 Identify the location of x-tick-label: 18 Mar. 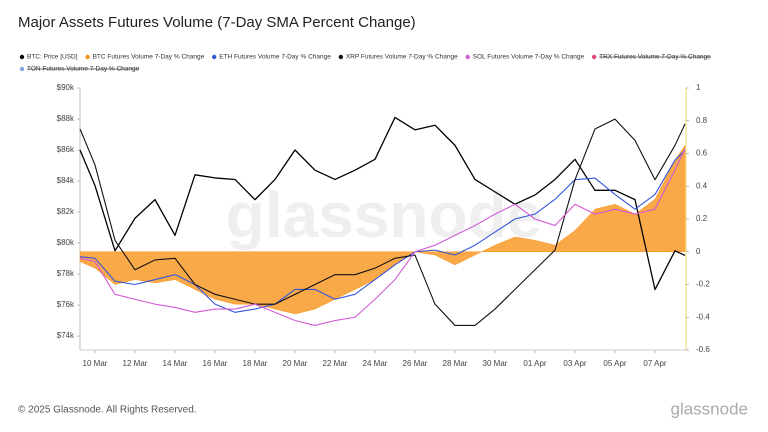
(255, 363).